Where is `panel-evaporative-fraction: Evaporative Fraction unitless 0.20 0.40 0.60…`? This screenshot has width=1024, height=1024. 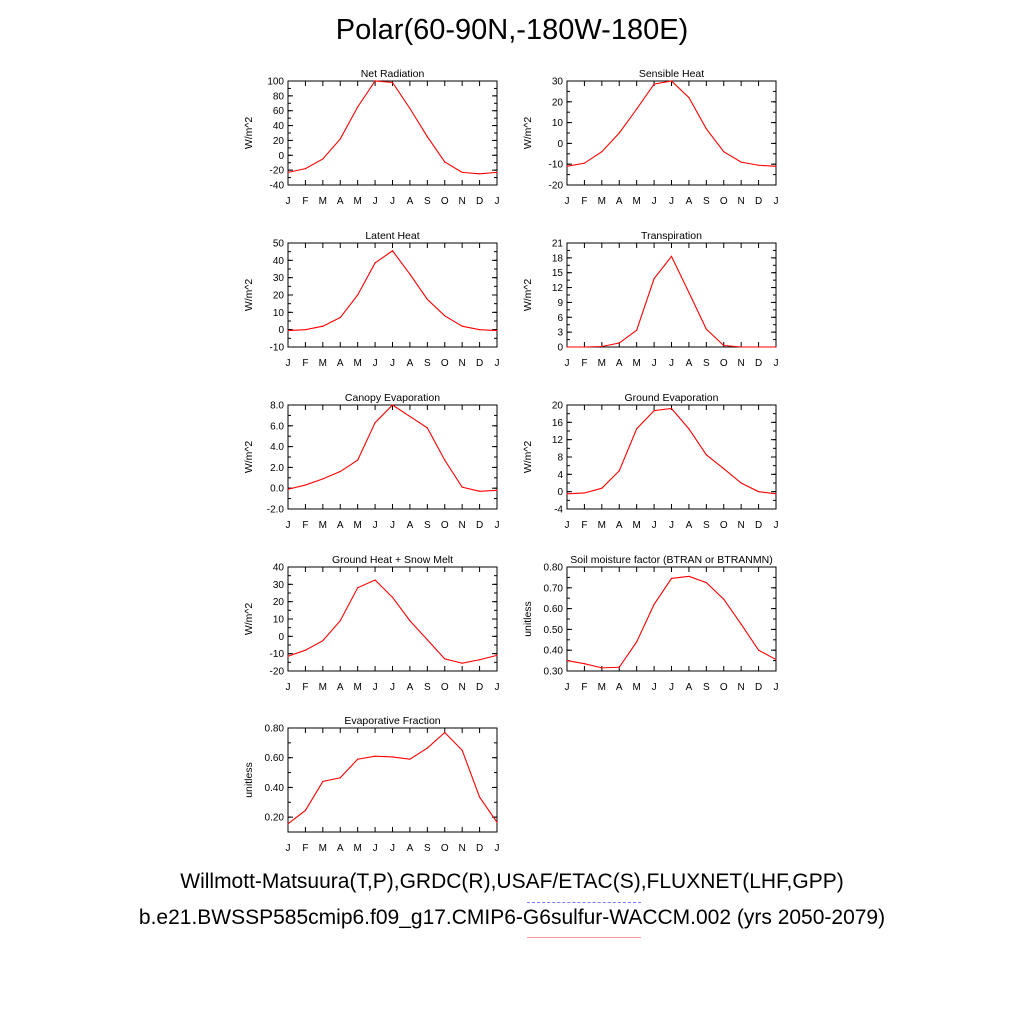 panel-evaporative-fraction: Evaporative Fraction unitless 0.20 0.40 0.60… is located at coordinates (371, 784).